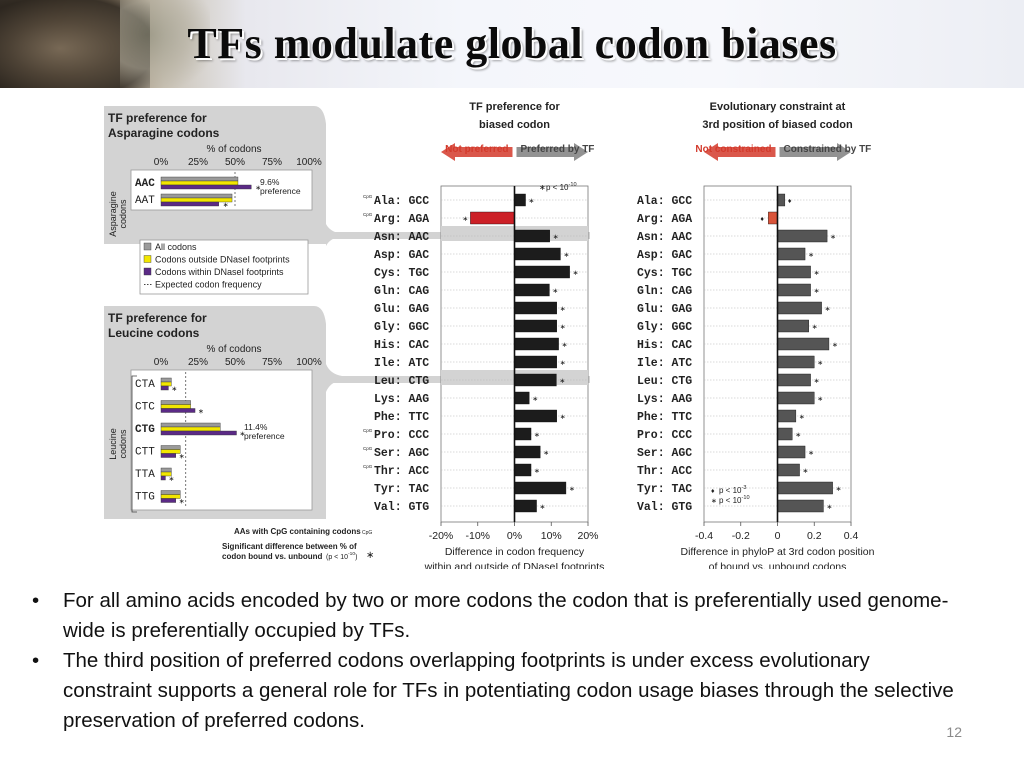 Image resolution: width=1024 pixels, height=768 pixels. I want to click on tf-preference-right-arrow-label: Preferred by TF, so click(558, 149).